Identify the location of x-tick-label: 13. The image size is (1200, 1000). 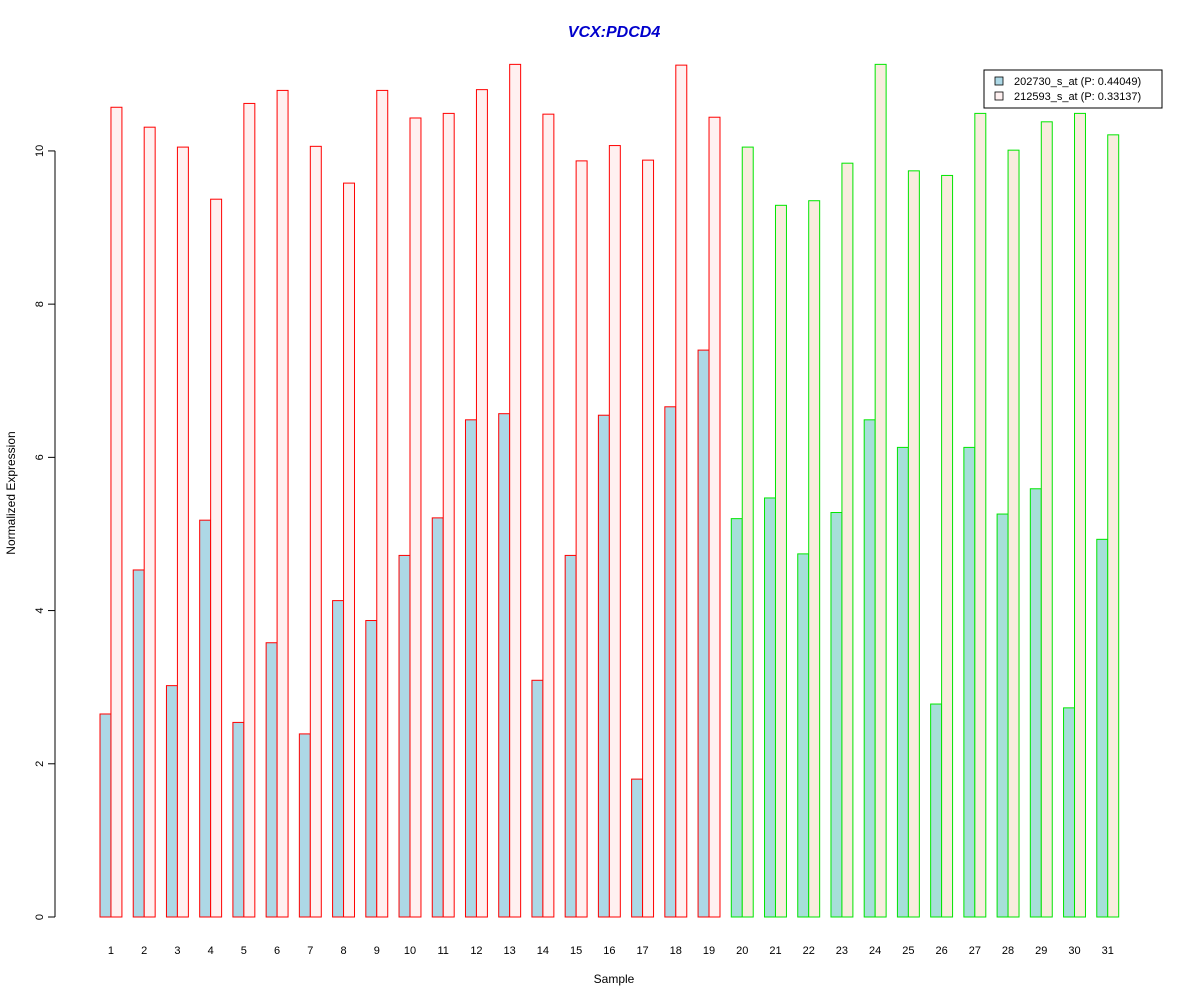
(510, 951).